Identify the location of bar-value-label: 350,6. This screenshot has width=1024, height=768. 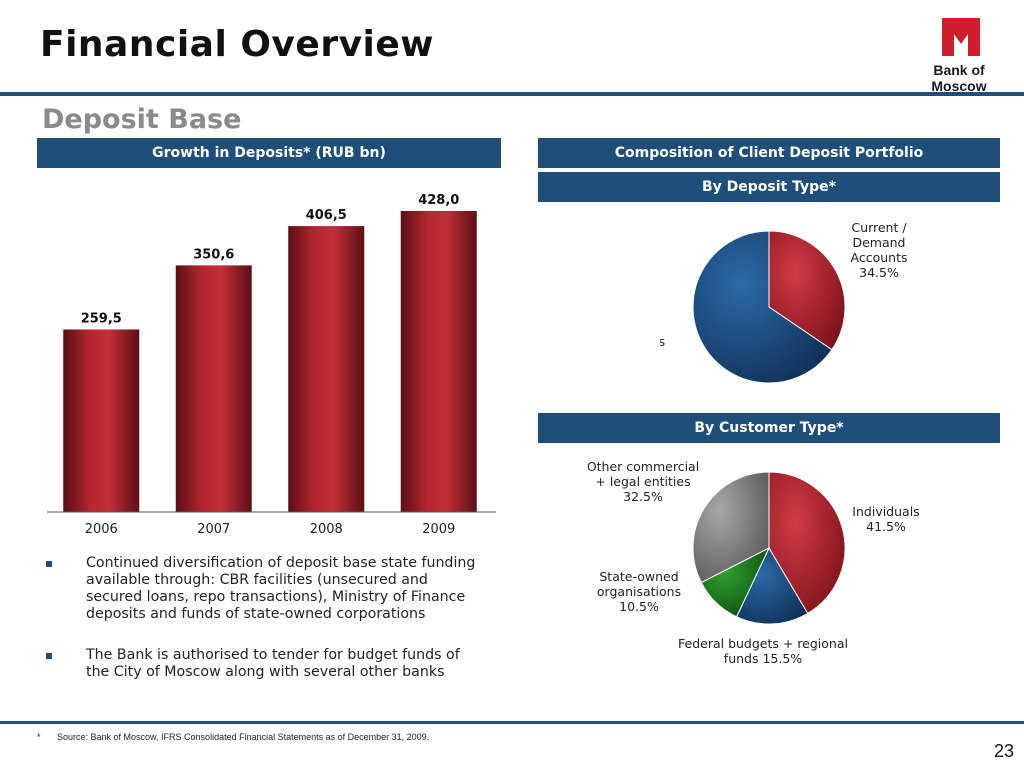
(213, 254).